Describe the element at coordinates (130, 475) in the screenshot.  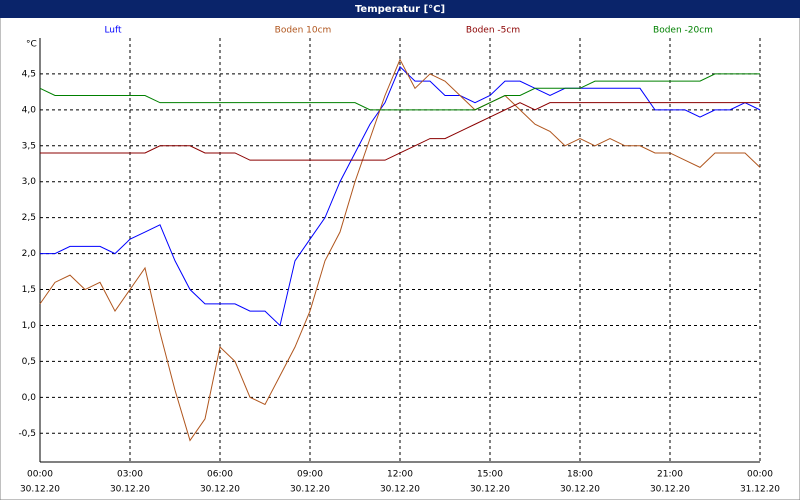
I see `x-tick-label: 03:00` at that location.